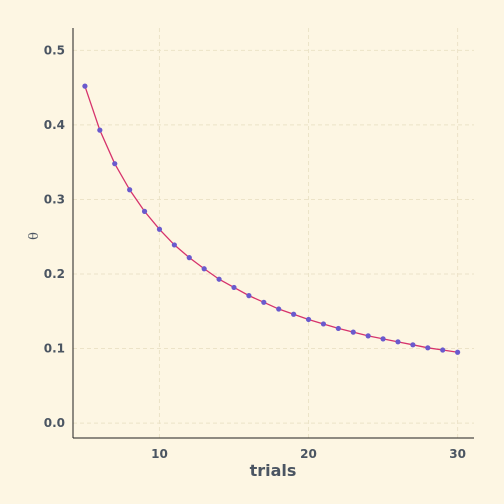 The height and width of the screenshot is (504, 504). I want to click on x-tick-label: 20, so click(308, 454).